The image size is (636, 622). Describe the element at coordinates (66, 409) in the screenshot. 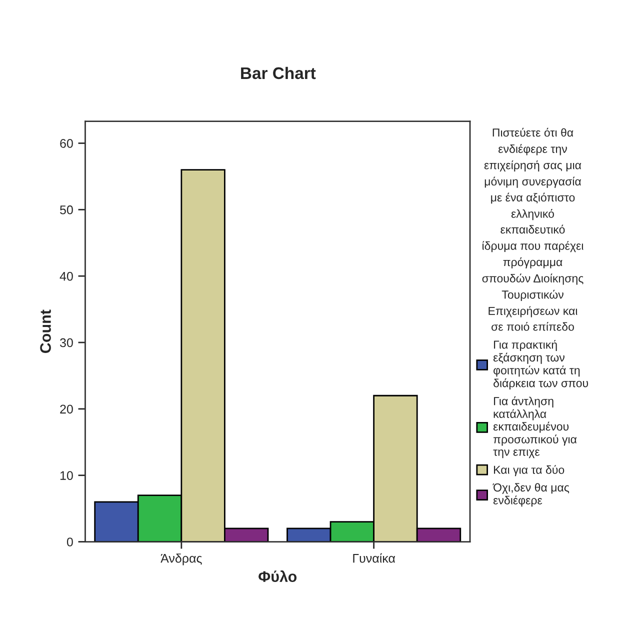

I see `y-tick-label: 20` at that location.